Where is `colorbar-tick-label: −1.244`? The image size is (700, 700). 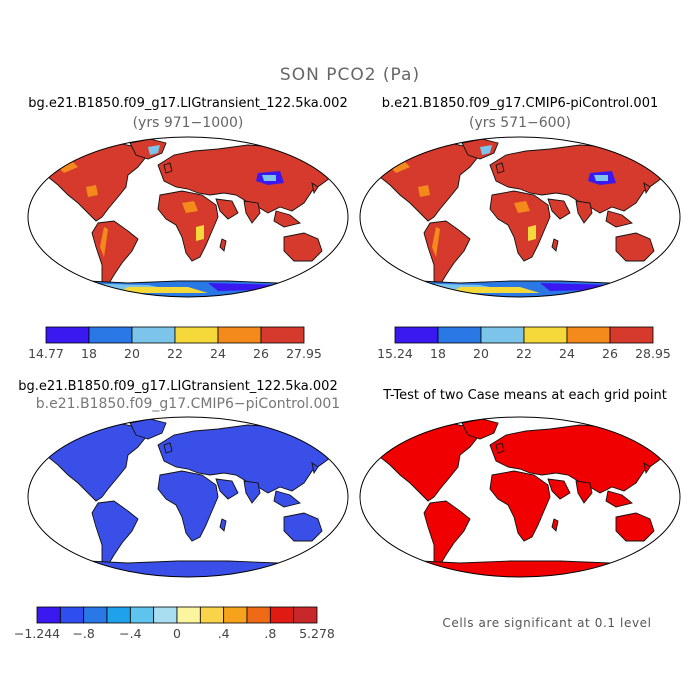
colorbar-tick-label: −1.244 is located at coordinates (37, 633).